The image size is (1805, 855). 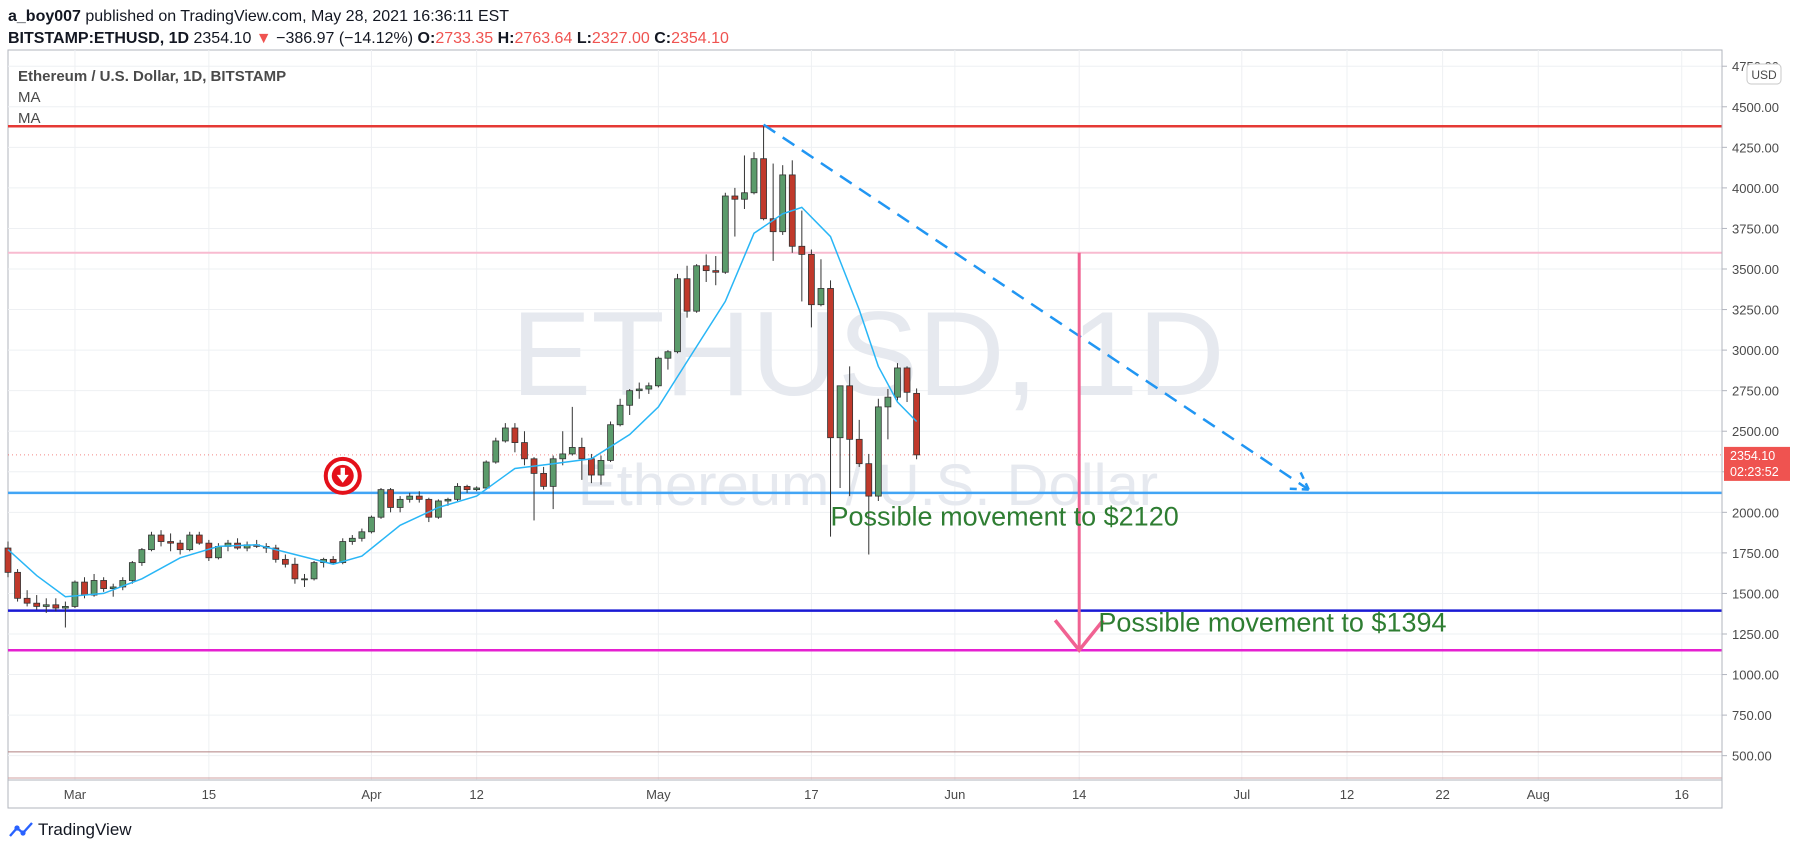 I want to click on legend-ma-2: MA, so click(x=29, y=118).